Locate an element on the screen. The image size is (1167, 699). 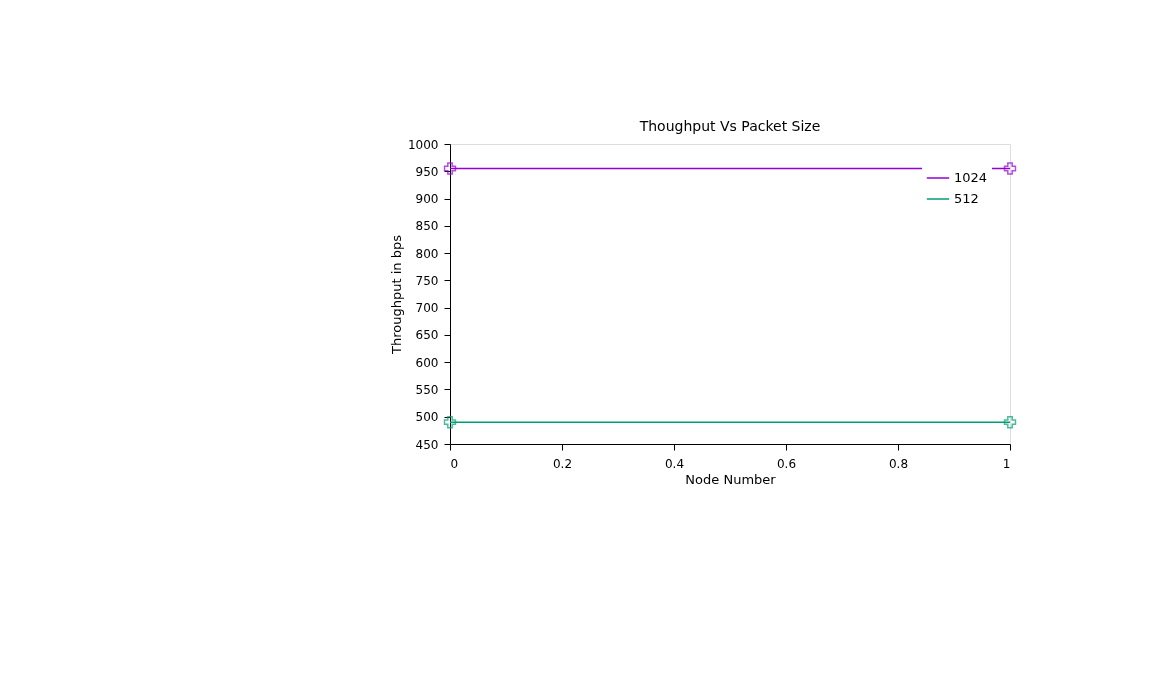
y-tick-label: 600 is located at coordinates (427, 362).